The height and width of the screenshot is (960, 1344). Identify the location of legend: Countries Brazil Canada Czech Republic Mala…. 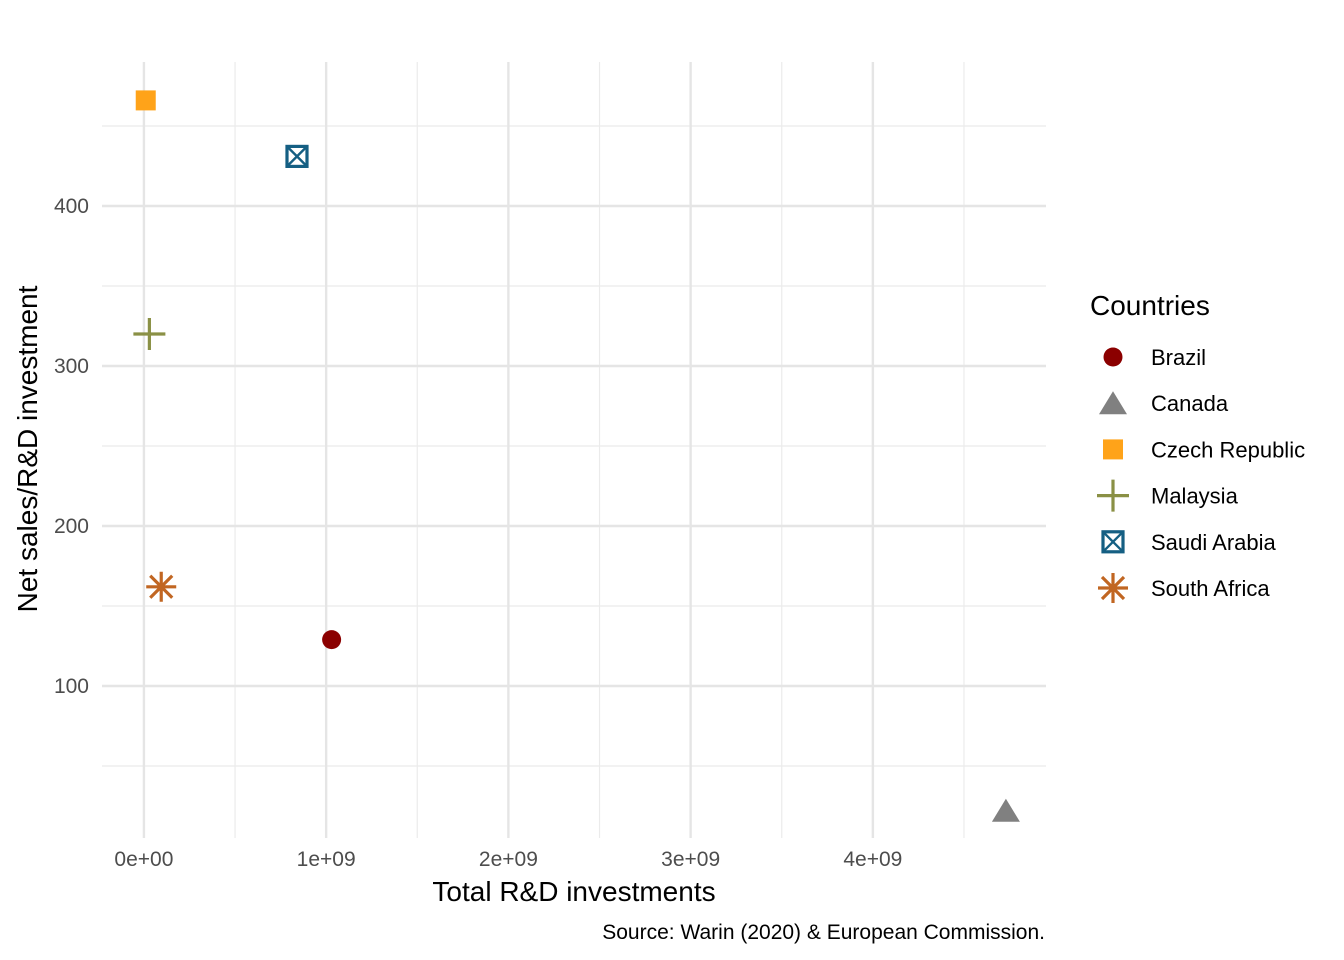
(1197, 446).